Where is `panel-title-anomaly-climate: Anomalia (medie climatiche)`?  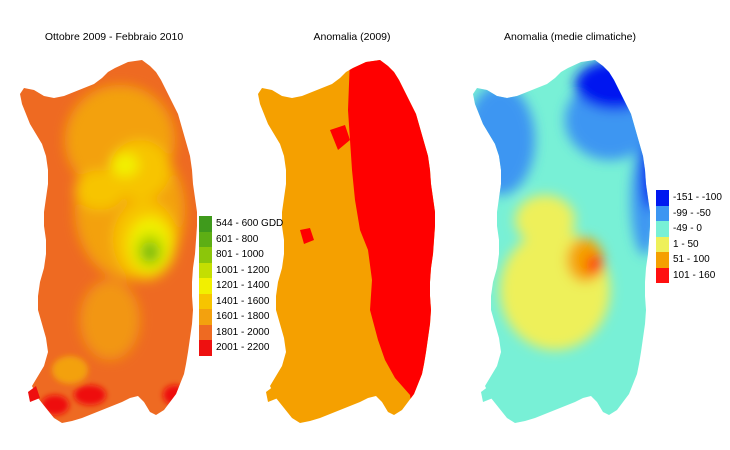
panel-title-anomaly-climate: Anomalia (medie climatiche) is located at coordinates (570, 37).